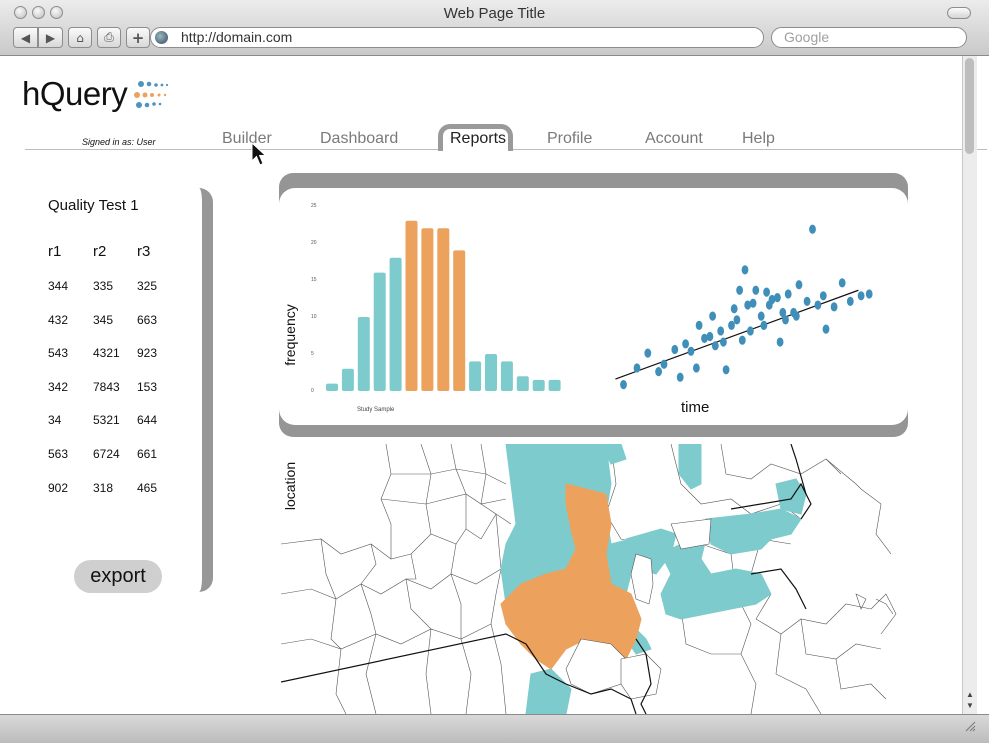 Image resolution: width=989 pixels, height=743 pixels. What do you see at coordinates (376, 410) in the screenshot?
I see `histogram-x-label: Study Sample` at bounding box center [376, 410].